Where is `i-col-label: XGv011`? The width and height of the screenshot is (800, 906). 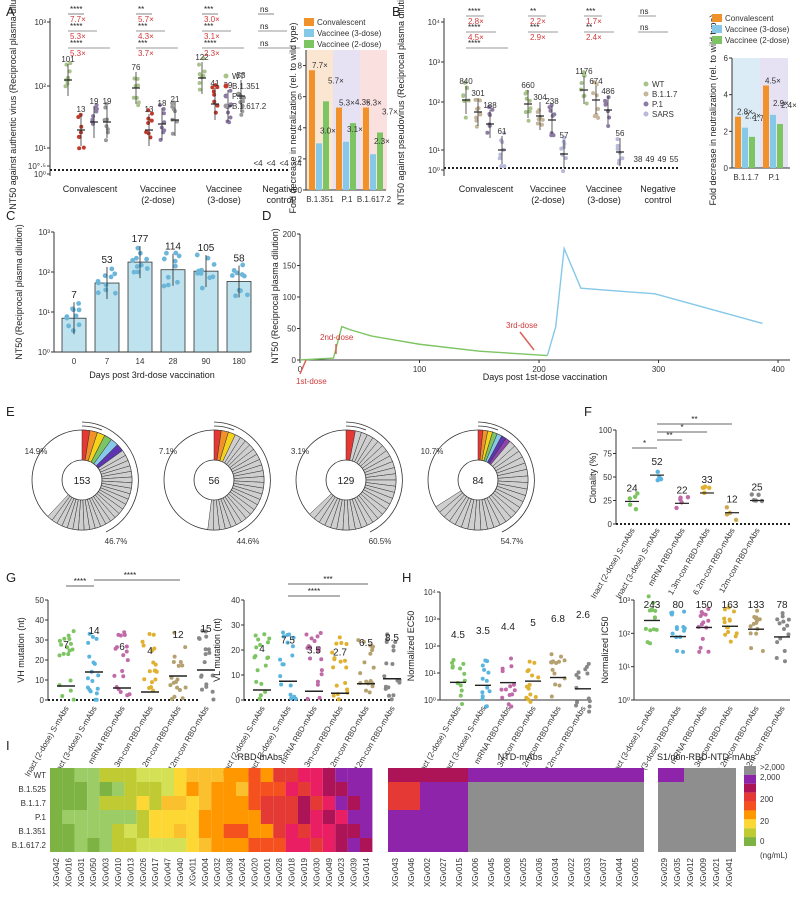
i-col-label: XGv011 is located at coordinates (192, 871).